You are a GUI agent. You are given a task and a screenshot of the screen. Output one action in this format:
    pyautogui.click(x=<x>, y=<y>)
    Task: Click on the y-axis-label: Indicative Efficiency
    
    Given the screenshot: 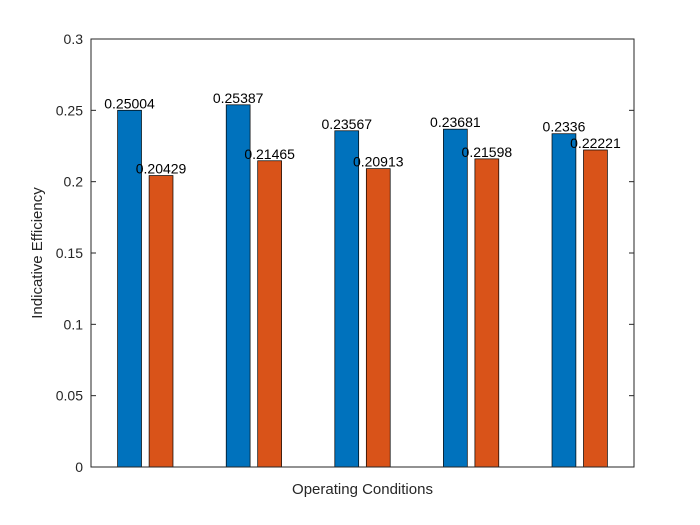 What is the action you would take?
    pyautogui.click(x=37, y=253)
    